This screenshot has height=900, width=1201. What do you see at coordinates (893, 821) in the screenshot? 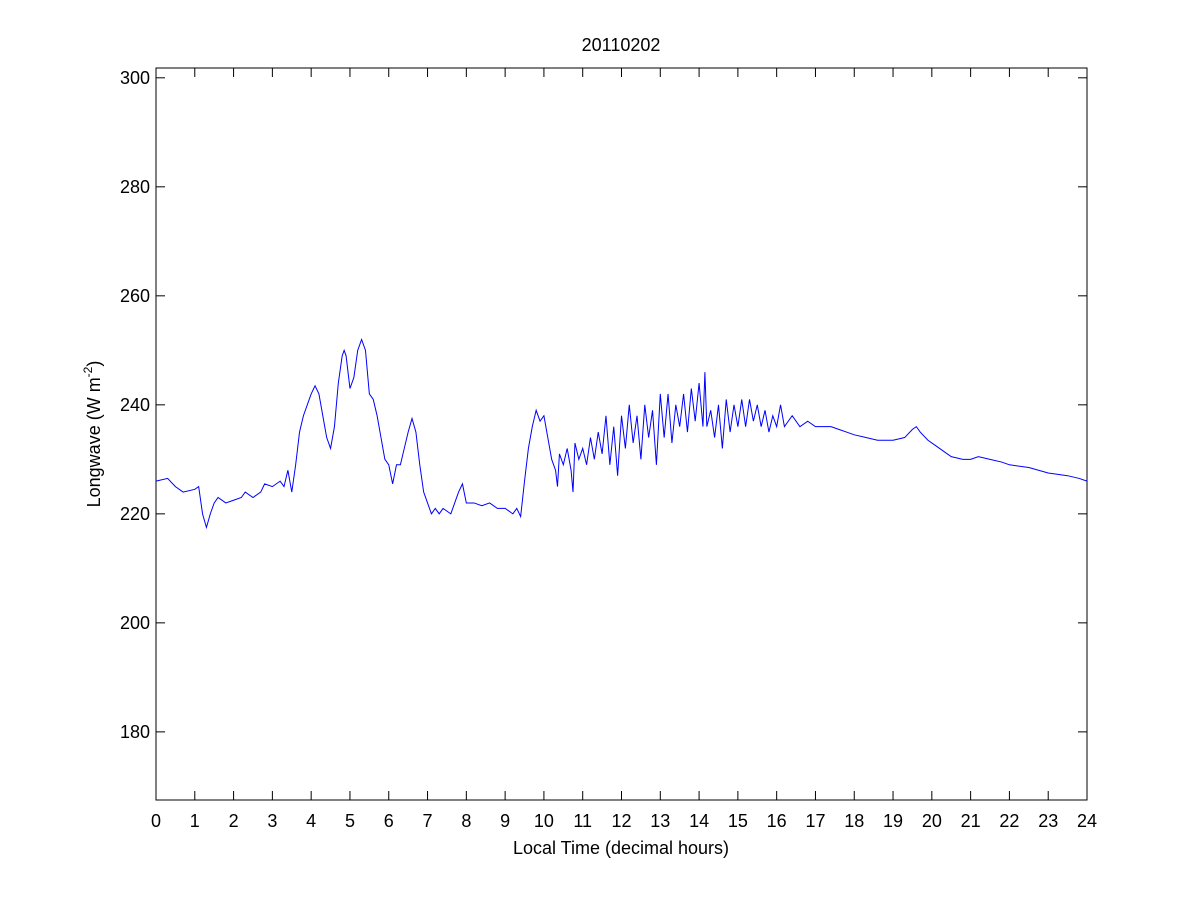
I see `x-tick-label: 19` at bounding box center [893, 821].